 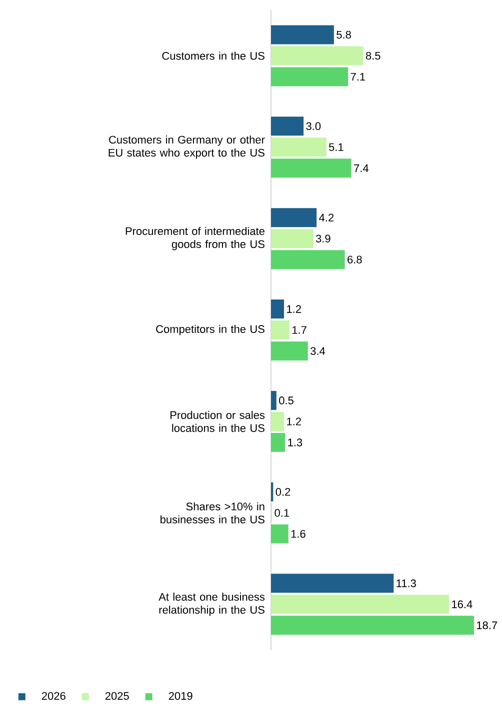 What do you see at coordinates (295, 442) in the screenshot?
I see `data-label: 1.3` at bounding box center [295, 442].